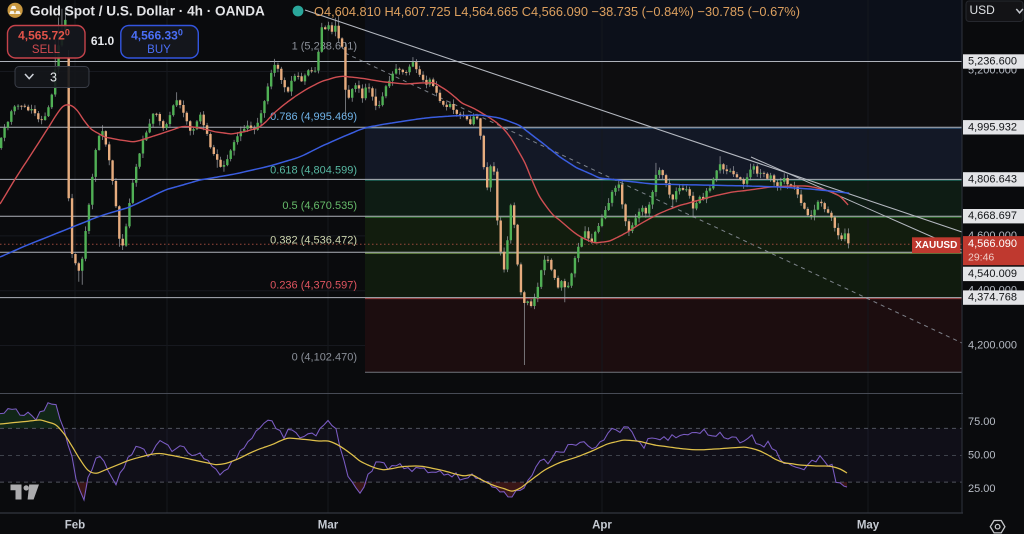 The image size is (1024, 534). Describe the element at coordinates (981, 258) in the screenshot. I see `svg-text: 29:46` at that location.